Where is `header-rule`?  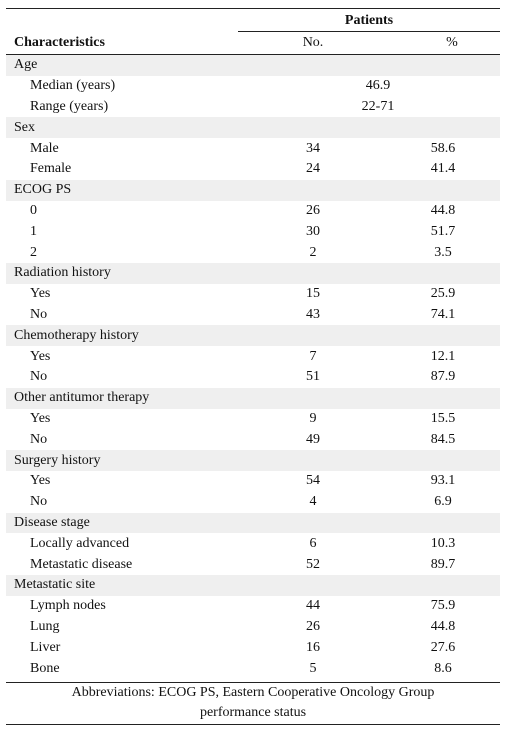 header-rule is located at coordinates (253, 54).